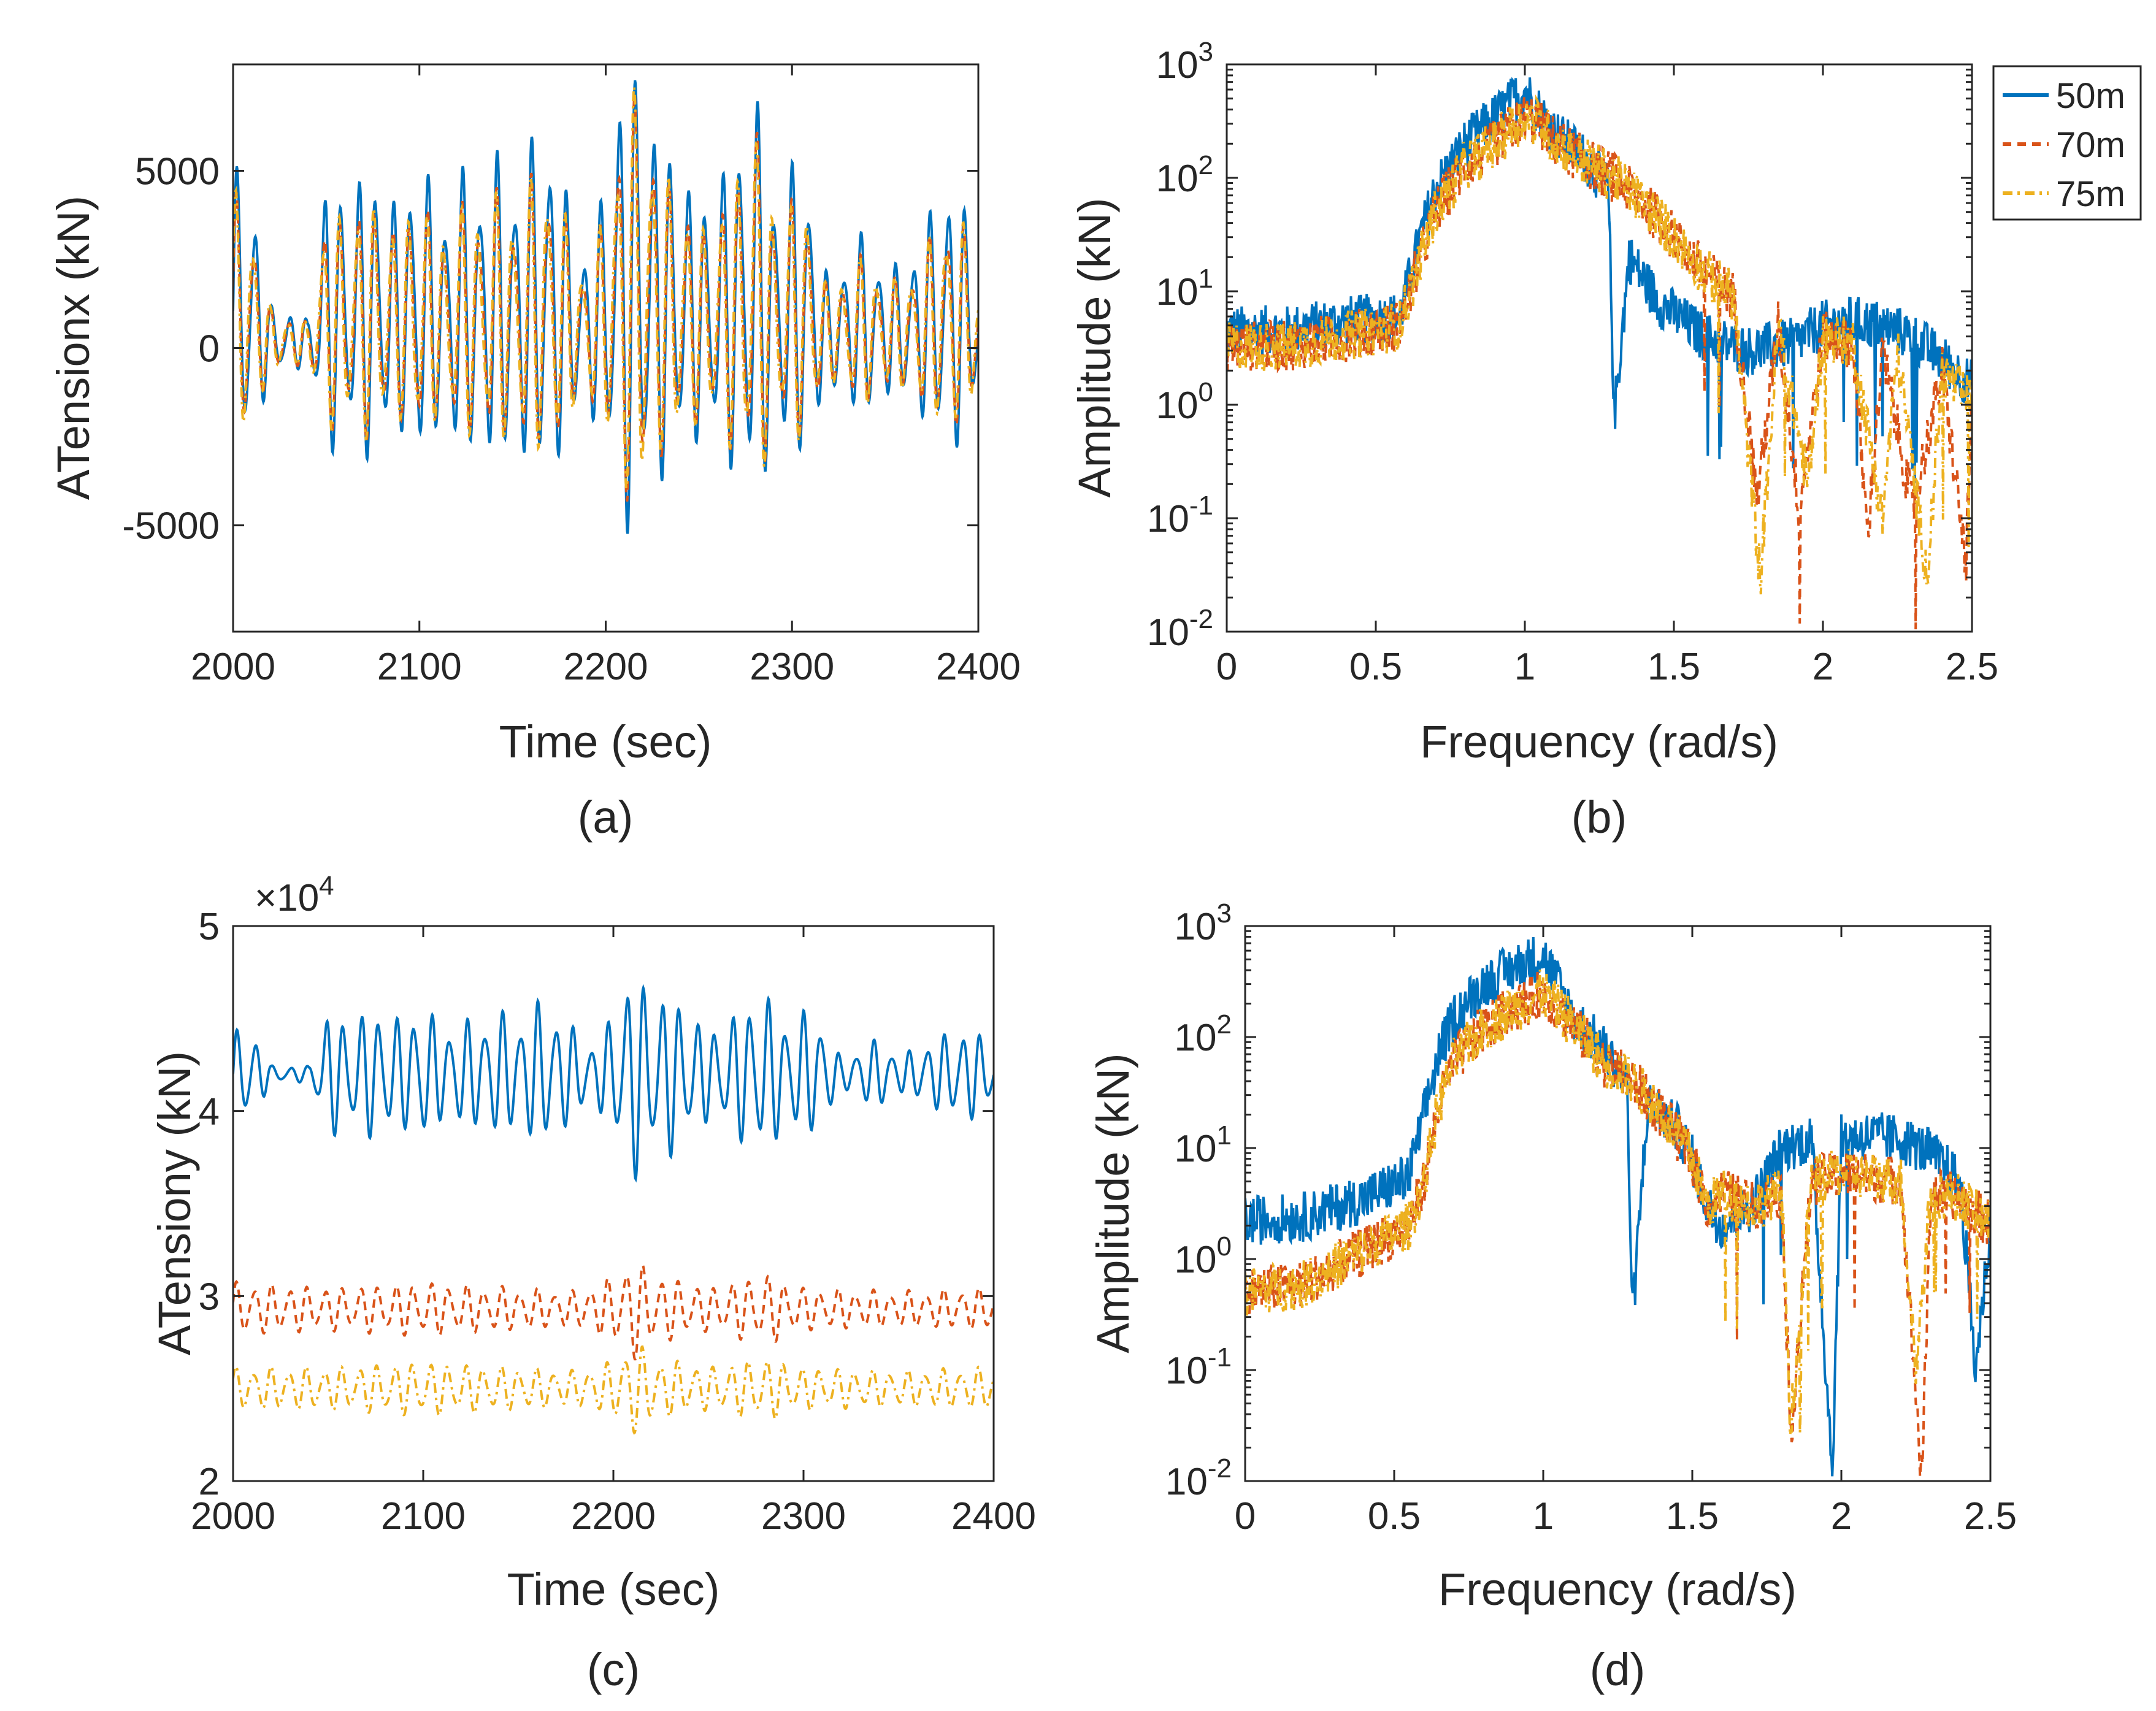 This screenshot has width=2156, height=1711. I want to click on panel-d-y-tick-label: 10³, so click(1203, 923).